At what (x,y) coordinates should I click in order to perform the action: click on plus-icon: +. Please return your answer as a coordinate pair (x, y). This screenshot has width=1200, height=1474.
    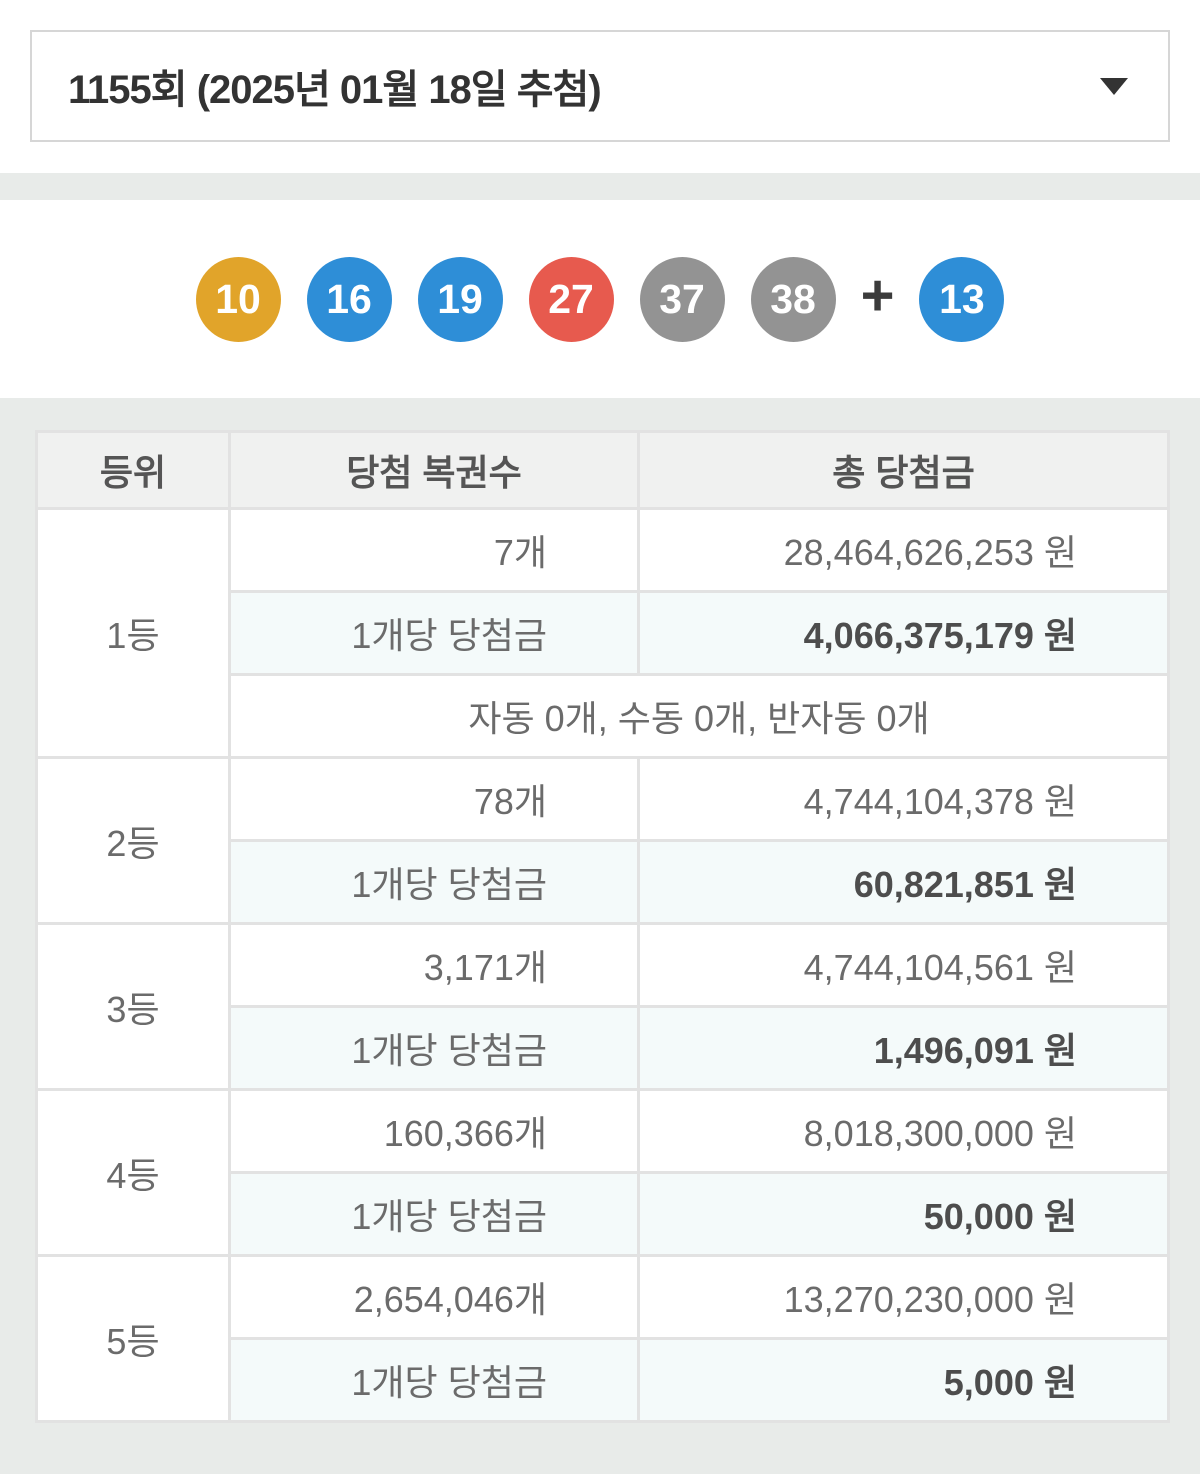
    Looking at the image, I should click on (877, 295).